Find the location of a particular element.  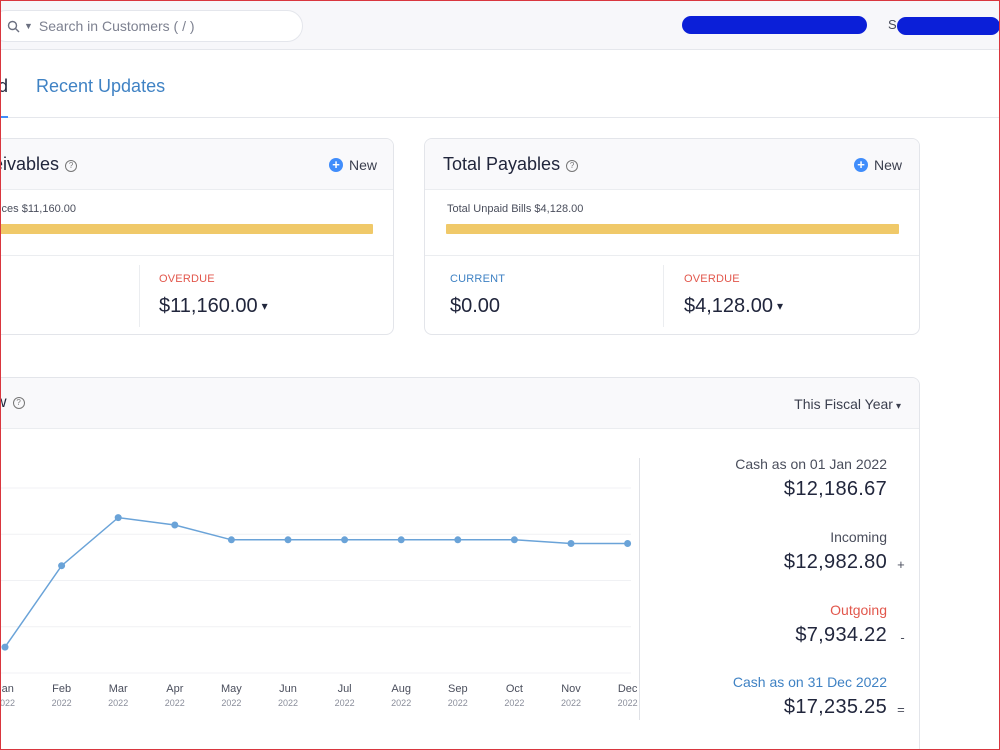

cash-summary-item: Cash as on 31 Dec 2022 $17,235.25 = is located at coordinates (818, 696).